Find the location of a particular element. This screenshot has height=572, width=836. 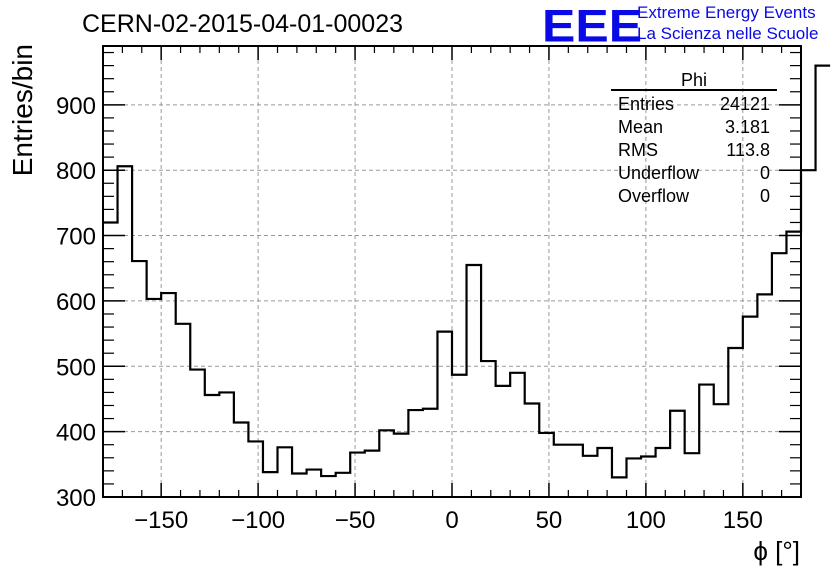

x-tick-label: 0 is located at coordinates (451, 520).